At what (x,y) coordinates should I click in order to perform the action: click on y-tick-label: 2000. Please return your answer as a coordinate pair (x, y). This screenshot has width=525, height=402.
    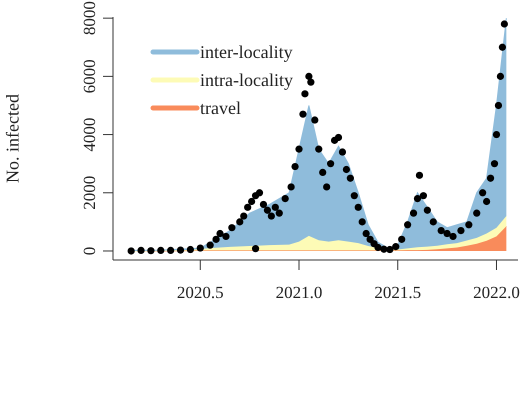
    Looking at the image, I should click on (89, 193).